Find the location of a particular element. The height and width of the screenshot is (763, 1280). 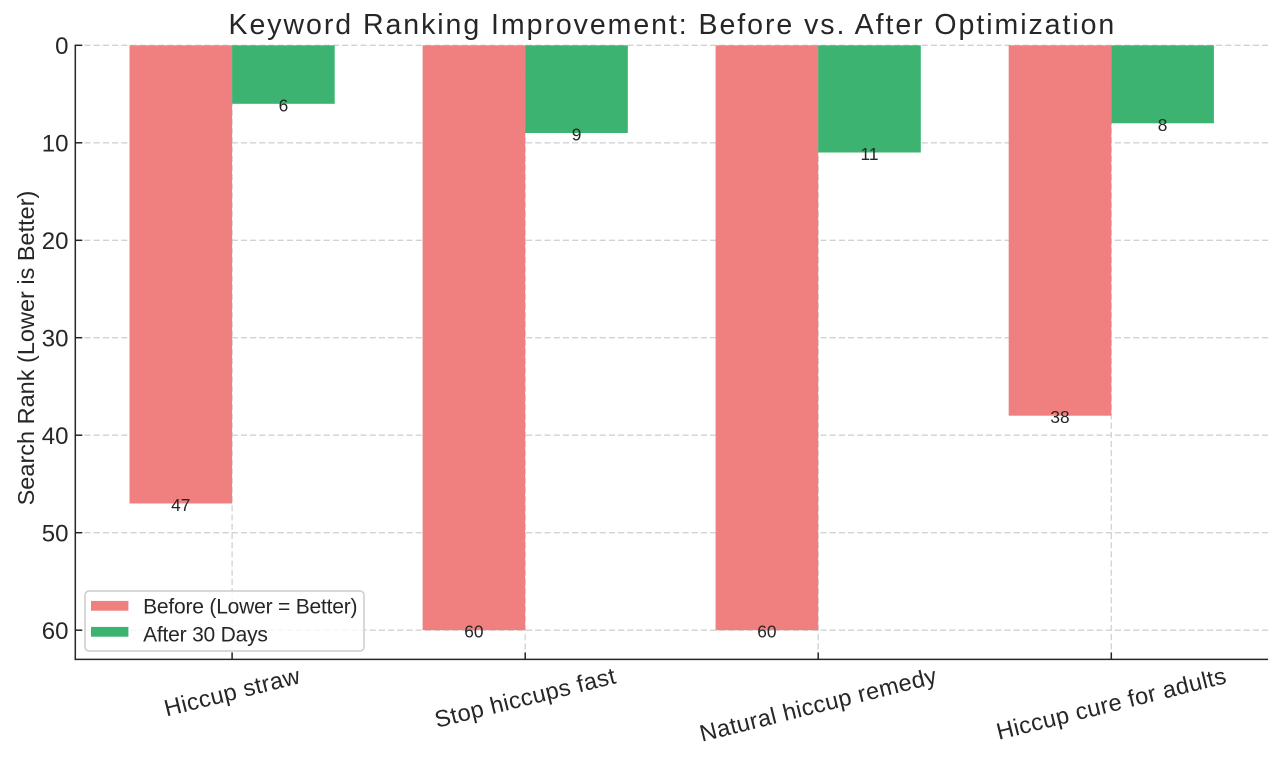

svg-text: After 30 Days is located at coordinates (205, 635).